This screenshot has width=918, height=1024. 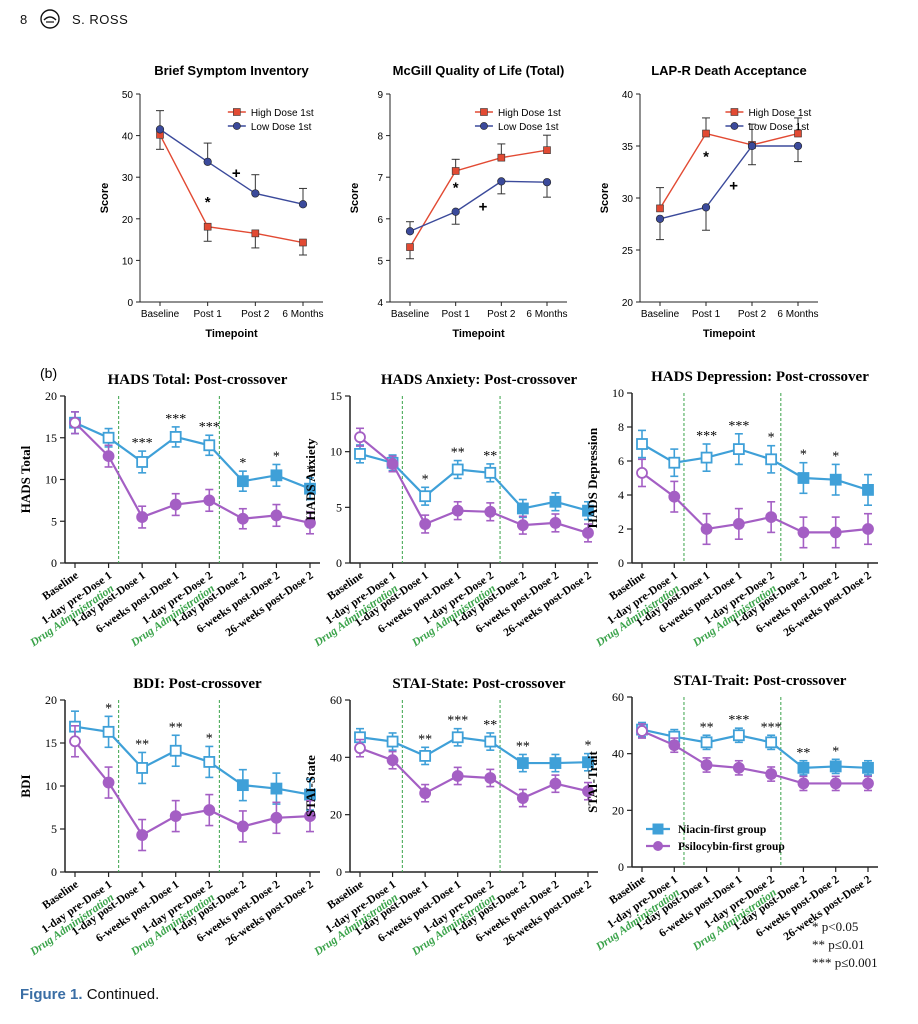 What do you see at coordinates (160, 314) in the screenshot?
I see `x-tick-label: Baseline` at bounding box center [160, 314].